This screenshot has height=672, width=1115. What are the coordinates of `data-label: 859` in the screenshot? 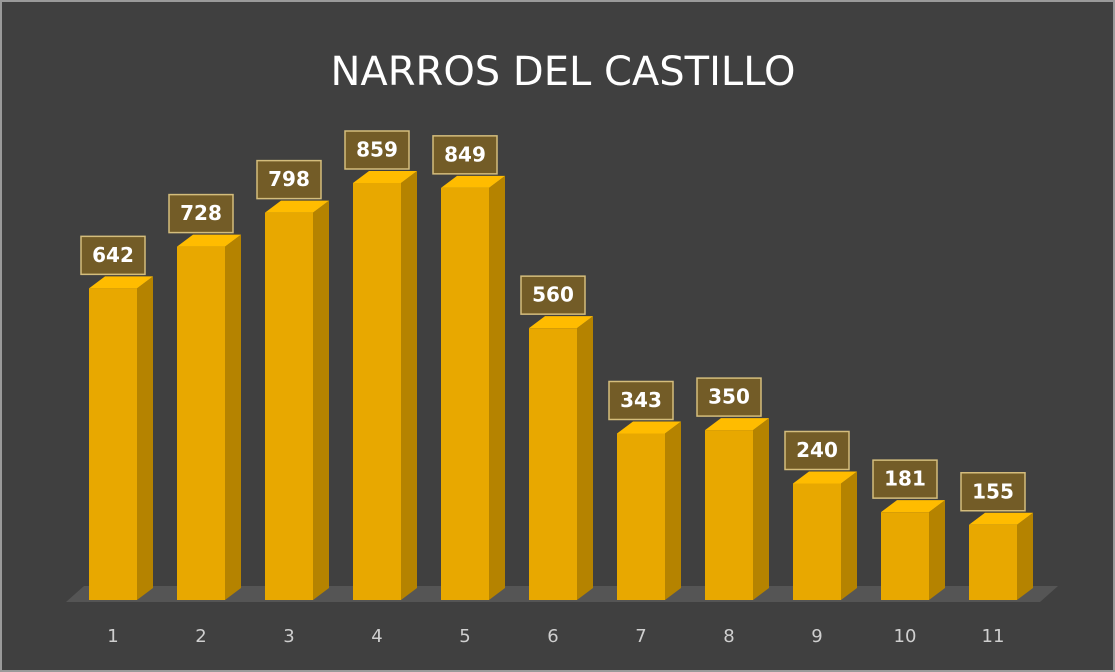 It's located at (377, 150).